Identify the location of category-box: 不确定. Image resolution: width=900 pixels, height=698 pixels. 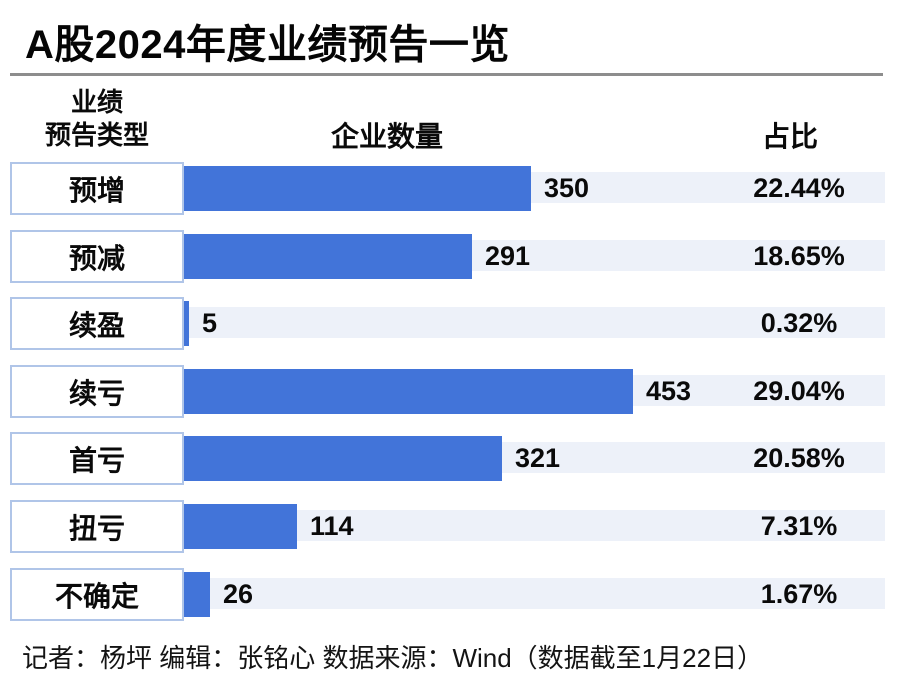
(97, 594).